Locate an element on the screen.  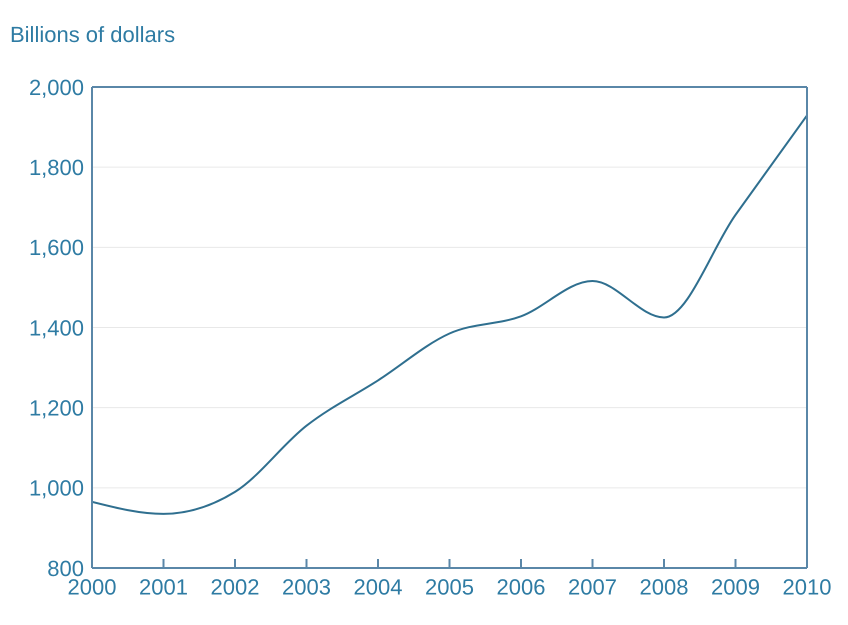
x-tick-label: 2009 is located at coordinates (735, 587).